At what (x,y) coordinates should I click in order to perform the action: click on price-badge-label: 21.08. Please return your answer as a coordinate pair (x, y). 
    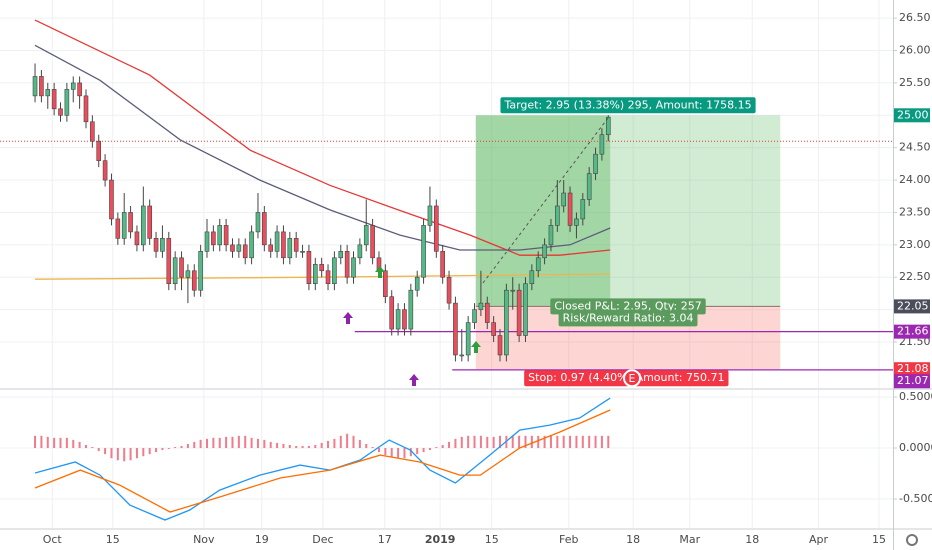
    Looking at the image, I should click on (913, 368).